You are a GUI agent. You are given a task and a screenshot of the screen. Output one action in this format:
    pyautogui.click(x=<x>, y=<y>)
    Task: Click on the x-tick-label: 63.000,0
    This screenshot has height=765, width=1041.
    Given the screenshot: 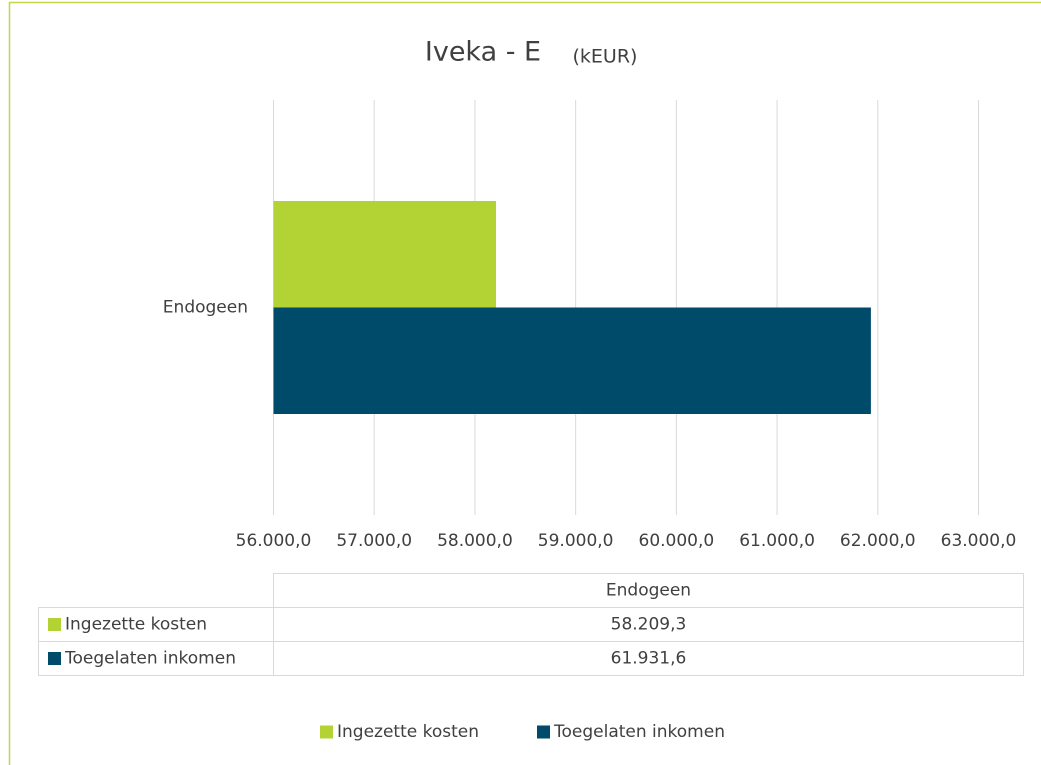 What is the action you would take?
    pyautogui.click(x=979, y=541)
    